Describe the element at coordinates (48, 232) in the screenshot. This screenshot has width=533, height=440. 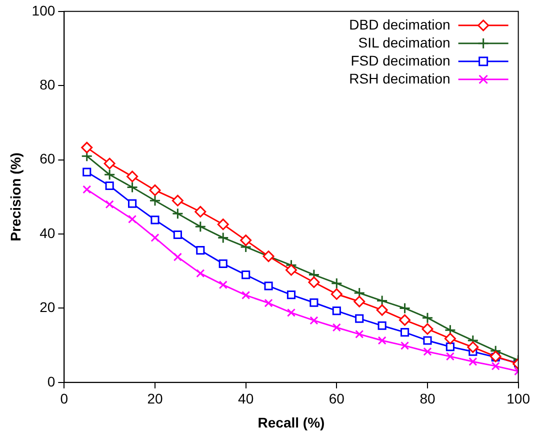
I see `y-tick-label: 40` at that location.